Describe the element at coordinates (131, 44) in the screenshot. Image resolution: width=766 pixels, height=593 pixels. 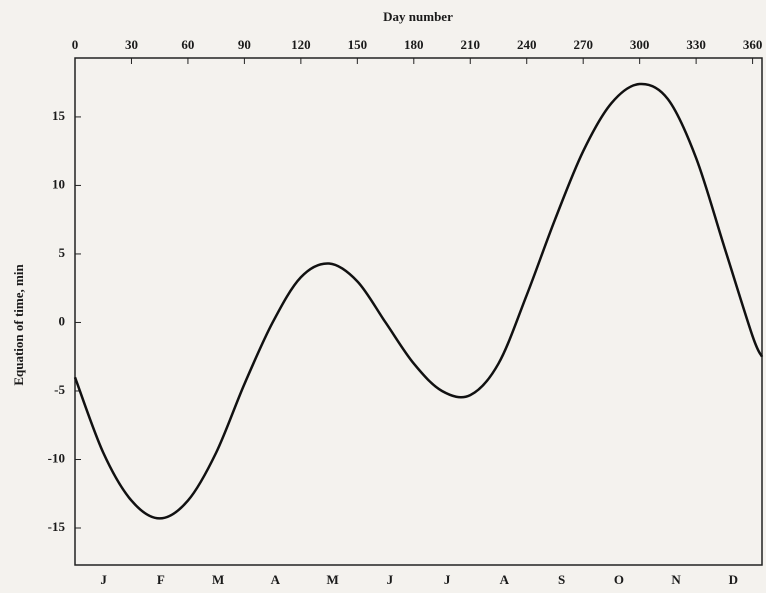
I see `x-tick-label: 30` at that location.